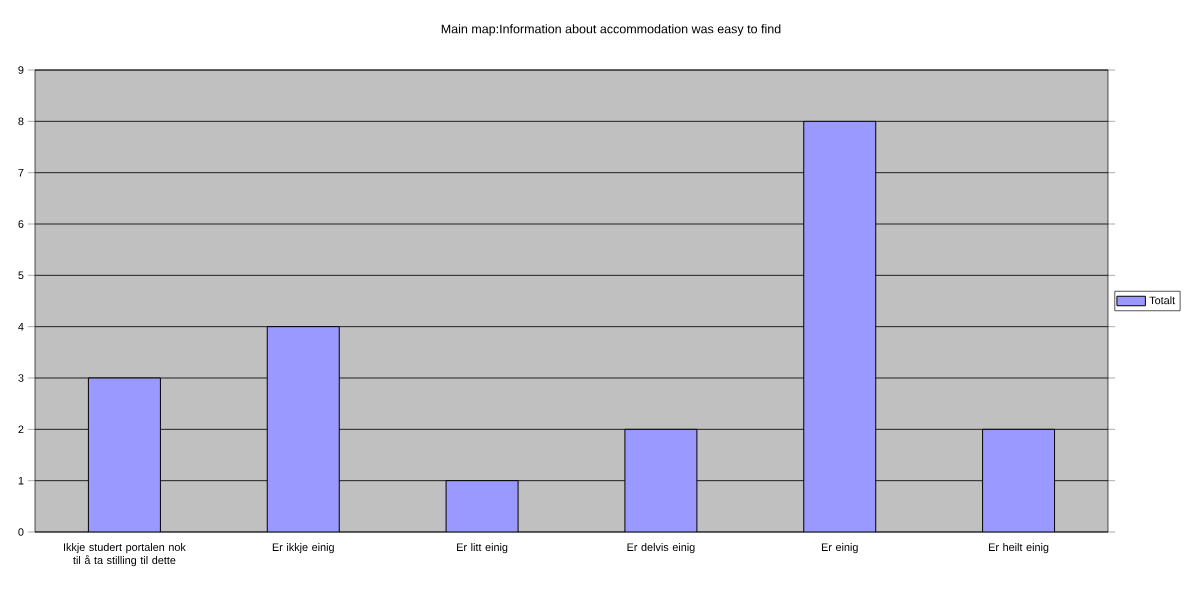  I want to click on x-tick-label: Ikkje studert portalen nok til å ta stilling til dette, so click(124, 555).